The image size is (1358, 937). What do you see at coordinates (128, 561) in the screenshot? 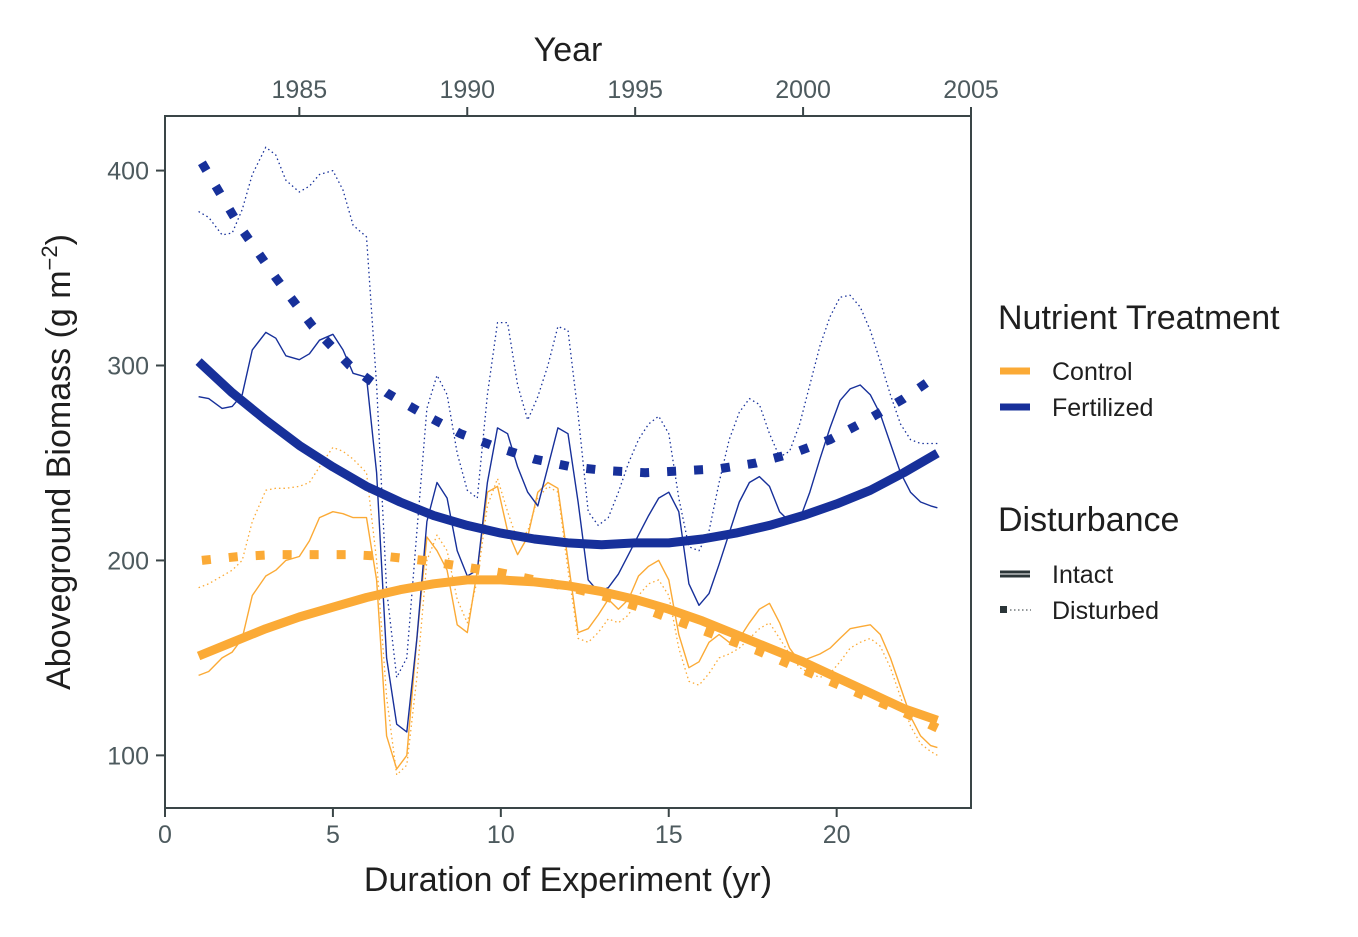
I see `y-tick-label: 200` at bounding box center [128, 561].